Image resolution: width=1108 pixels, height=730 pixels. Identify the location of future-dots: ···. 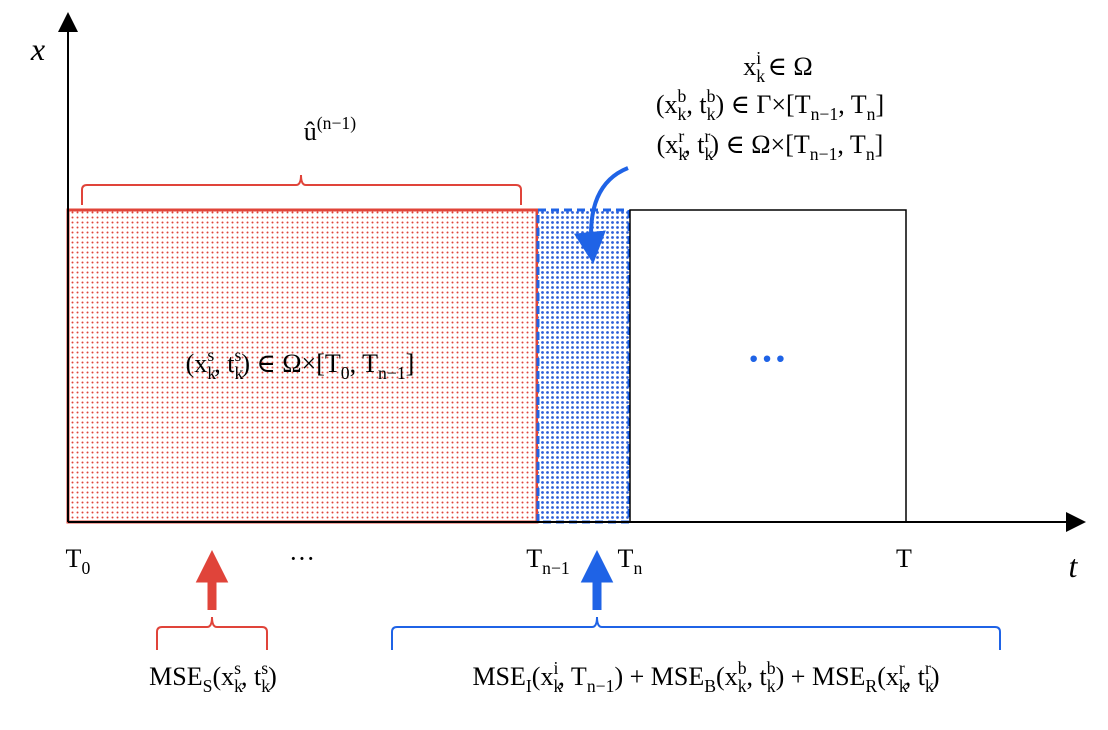
(767, 358).